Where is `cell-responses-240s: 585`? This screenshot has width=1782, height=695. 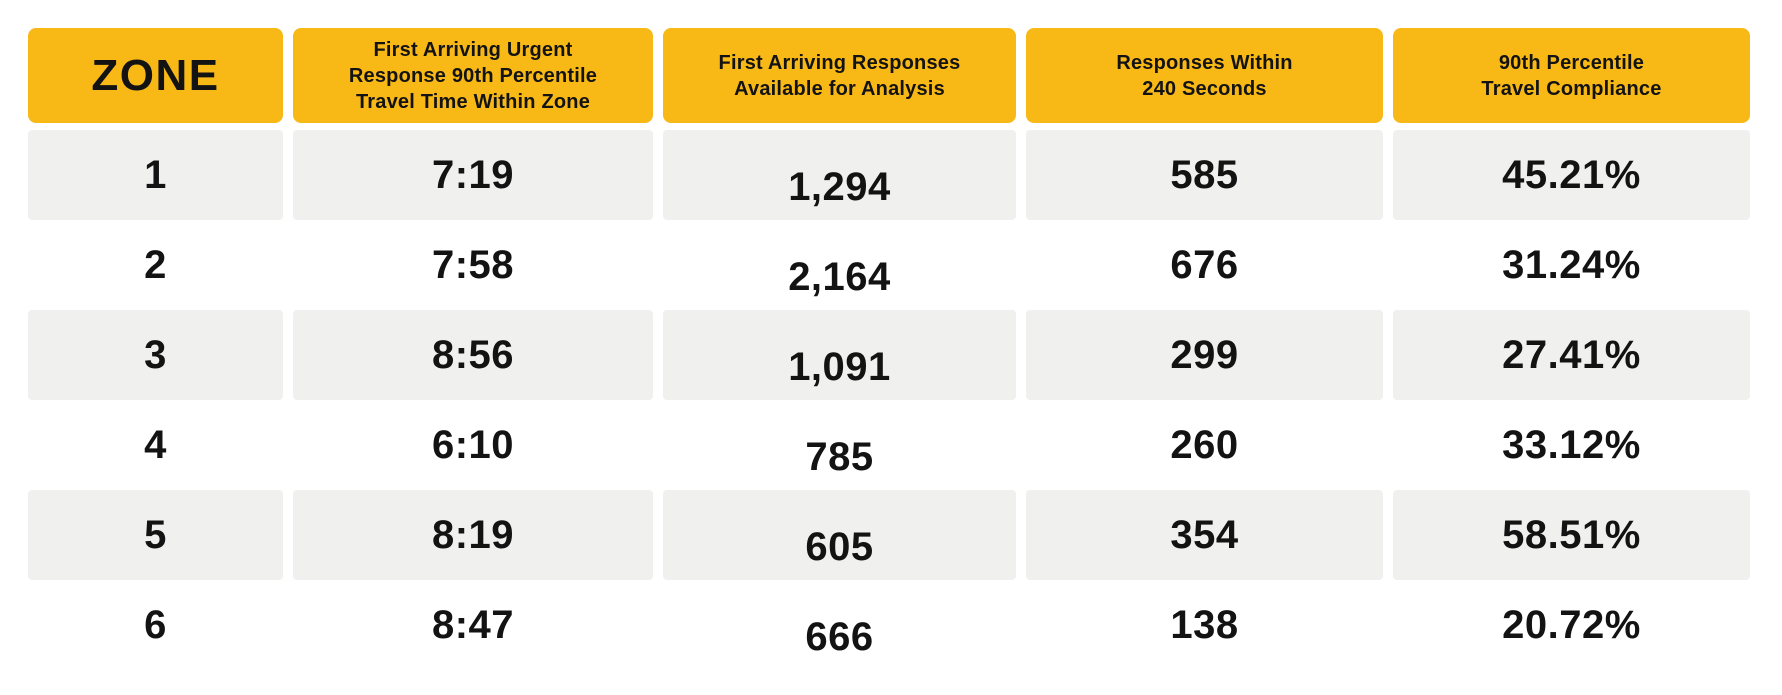
cell-responses-240s: 585 is located at coordinates (1204, 175).